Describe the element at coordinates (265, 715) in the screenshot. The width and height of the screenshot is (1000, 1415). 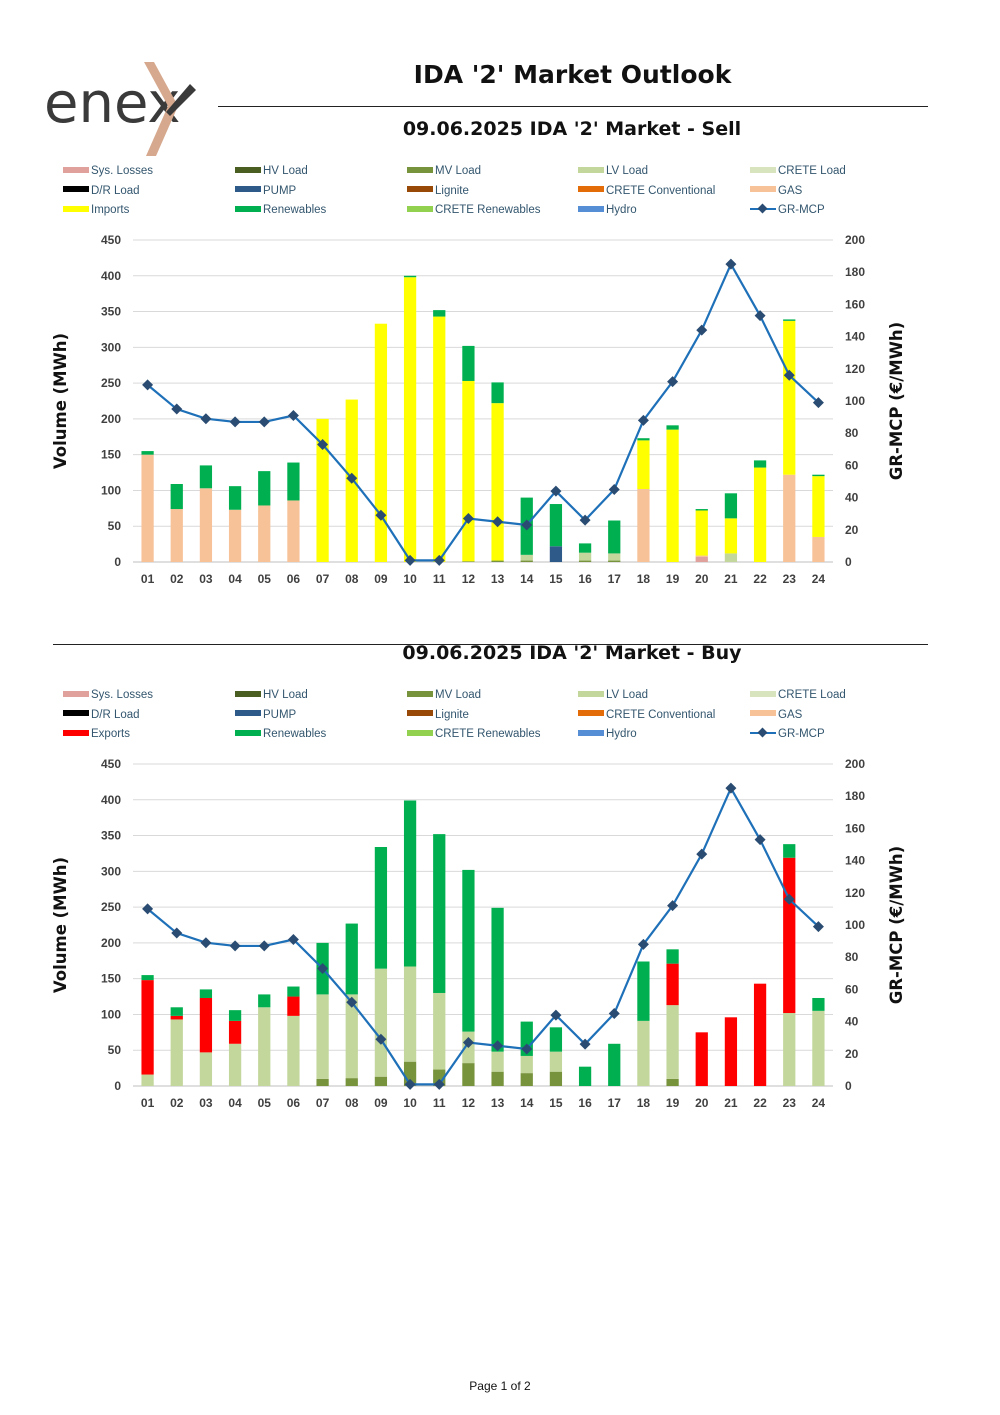
I see `legend-item-pump: PUMP` at that location.